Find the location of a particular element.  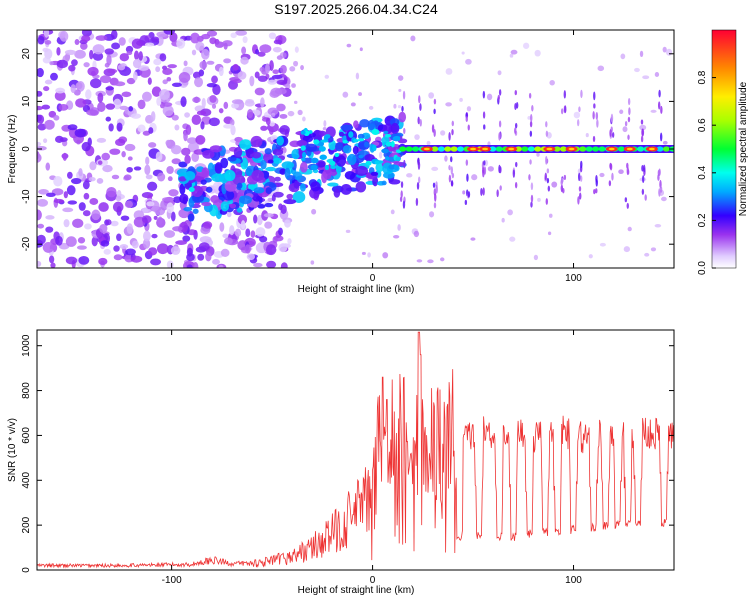

colorbar-tick-label: 0.0 is located at coordinates (702, 268).